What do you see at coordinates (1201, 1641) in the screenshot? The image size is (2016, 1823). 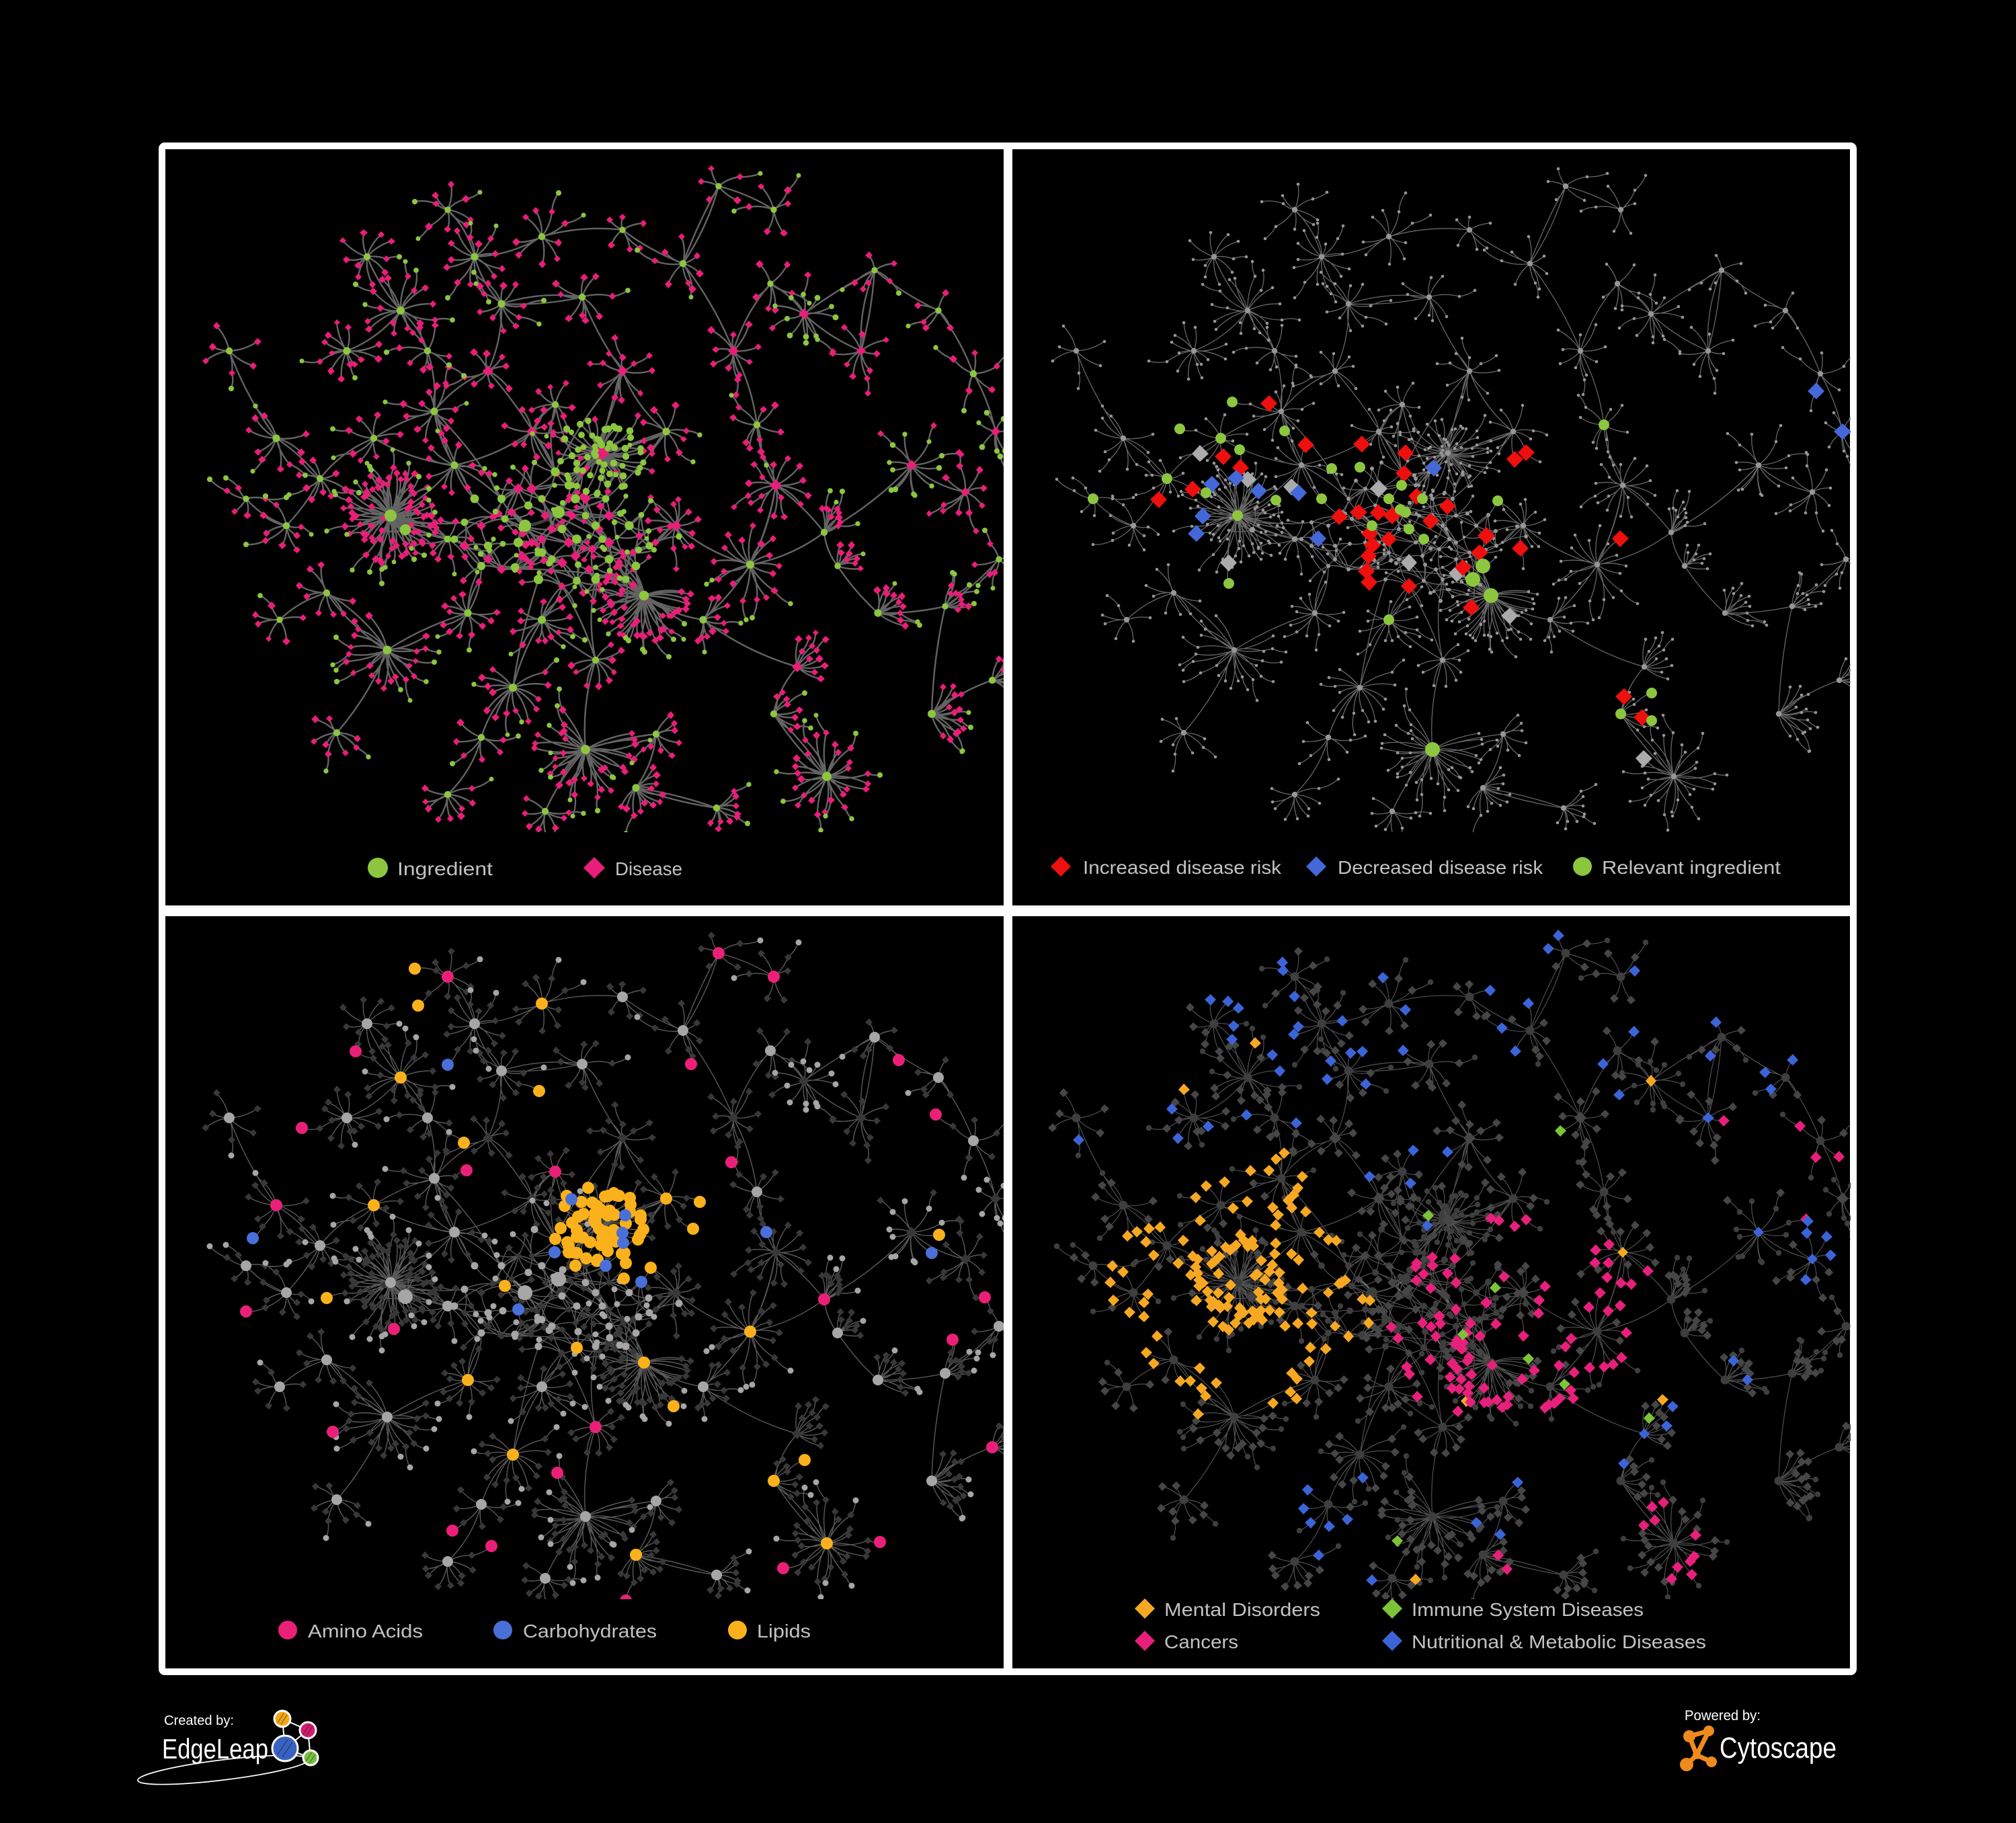 I see `svg-text: Cancers` at bounding box center [1201, 1641].